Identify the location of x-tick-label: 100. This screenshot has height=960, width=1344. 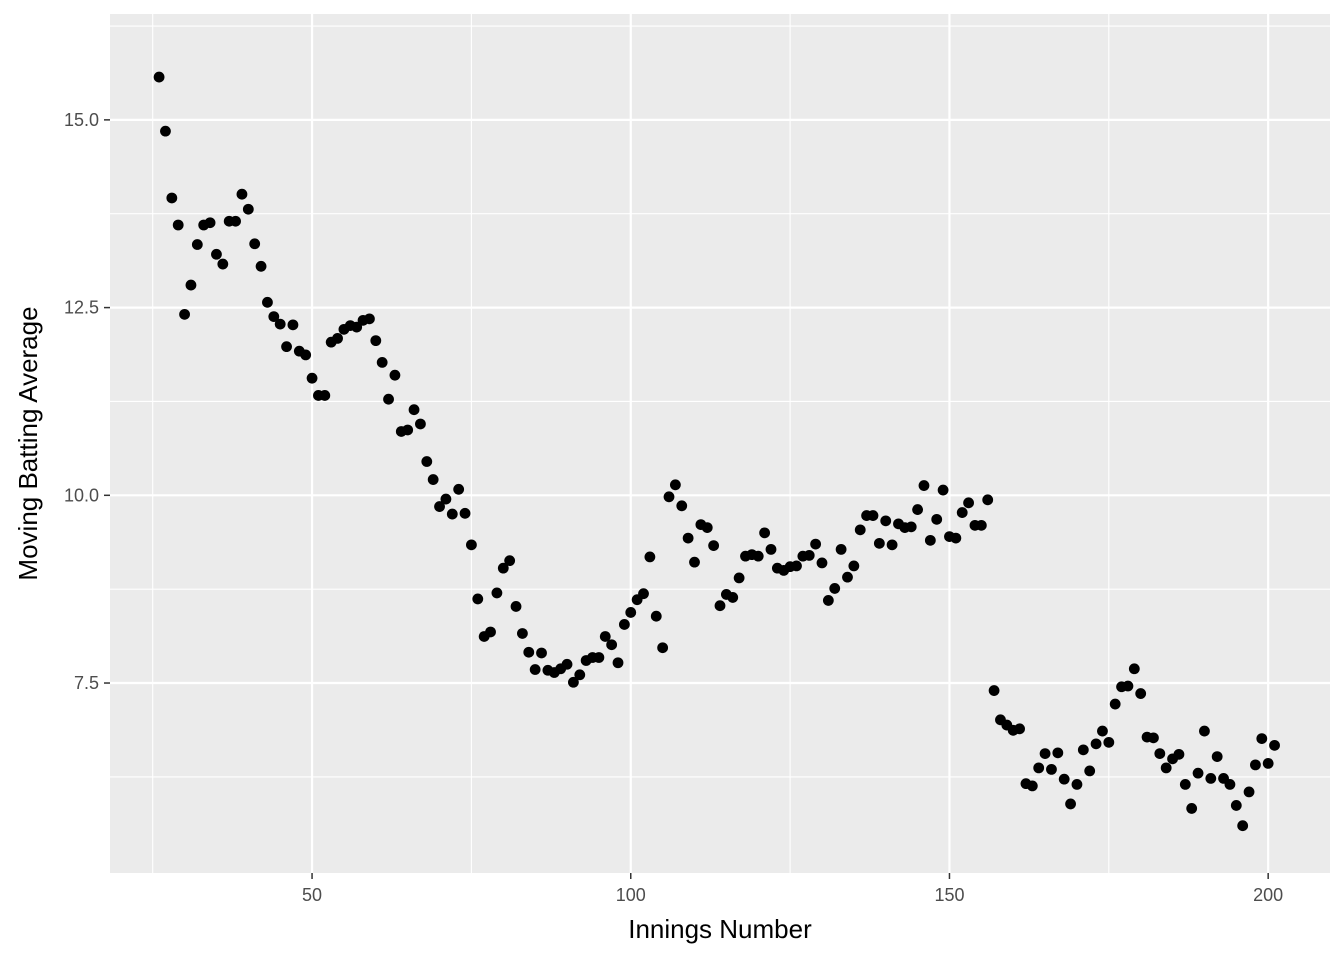
(631, 895).